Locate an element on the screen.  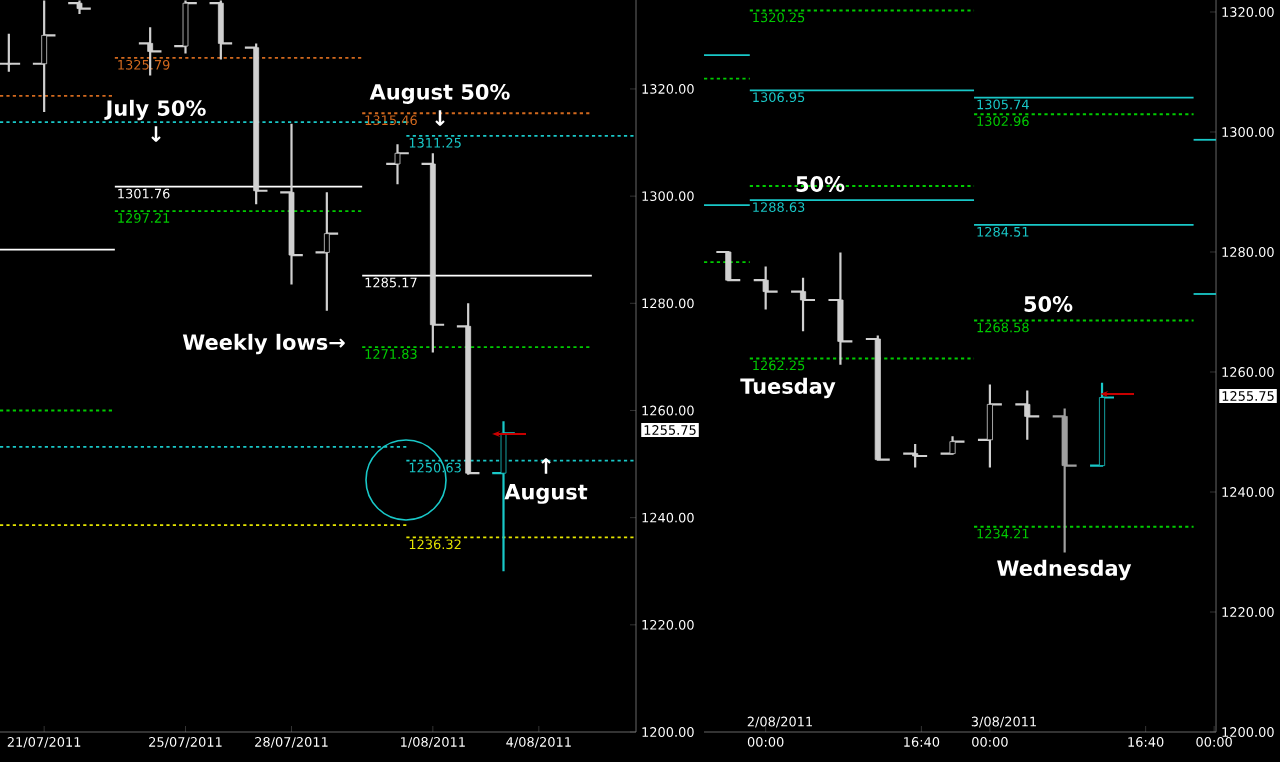
annotation: August is located at coordinates (546, 494).